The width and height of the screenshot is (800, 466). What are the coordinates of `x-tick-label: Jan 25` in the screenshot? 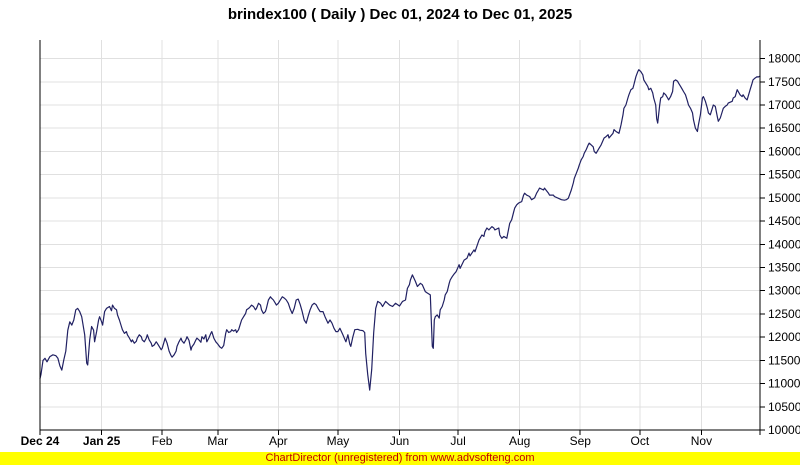 It's located at (102, 441).